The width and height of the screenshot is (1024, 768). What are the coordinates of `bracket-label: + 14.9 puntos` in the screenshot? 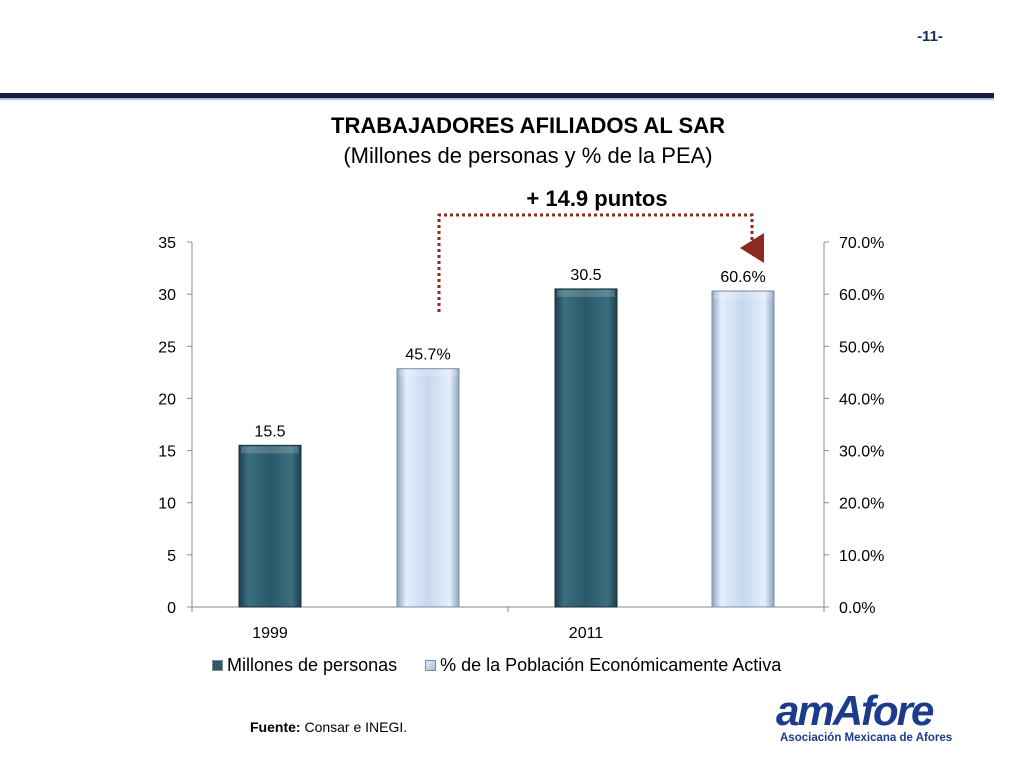 It's located at (596, 198).